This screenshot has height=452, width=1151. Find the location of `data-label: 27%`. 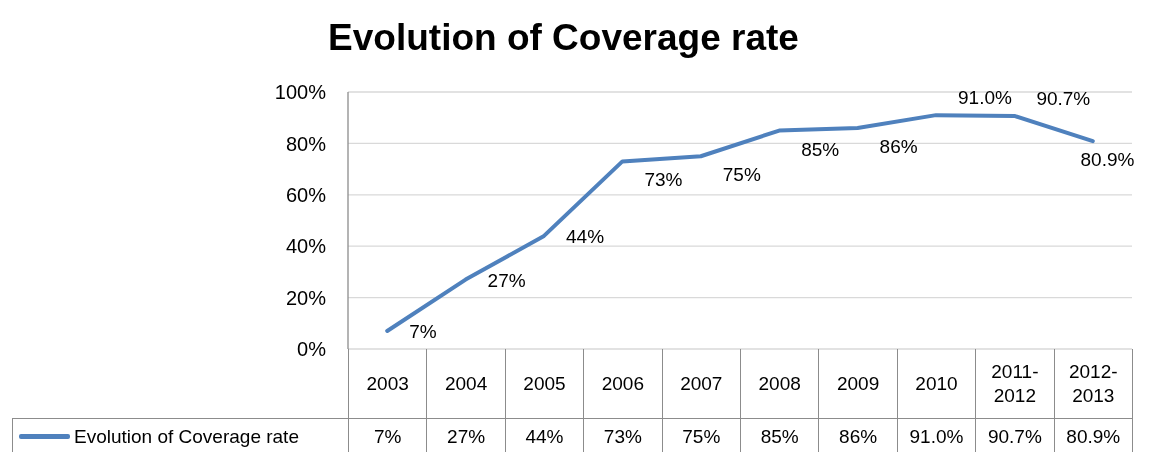

data-label: 27% is located at coordinates (466, 436).